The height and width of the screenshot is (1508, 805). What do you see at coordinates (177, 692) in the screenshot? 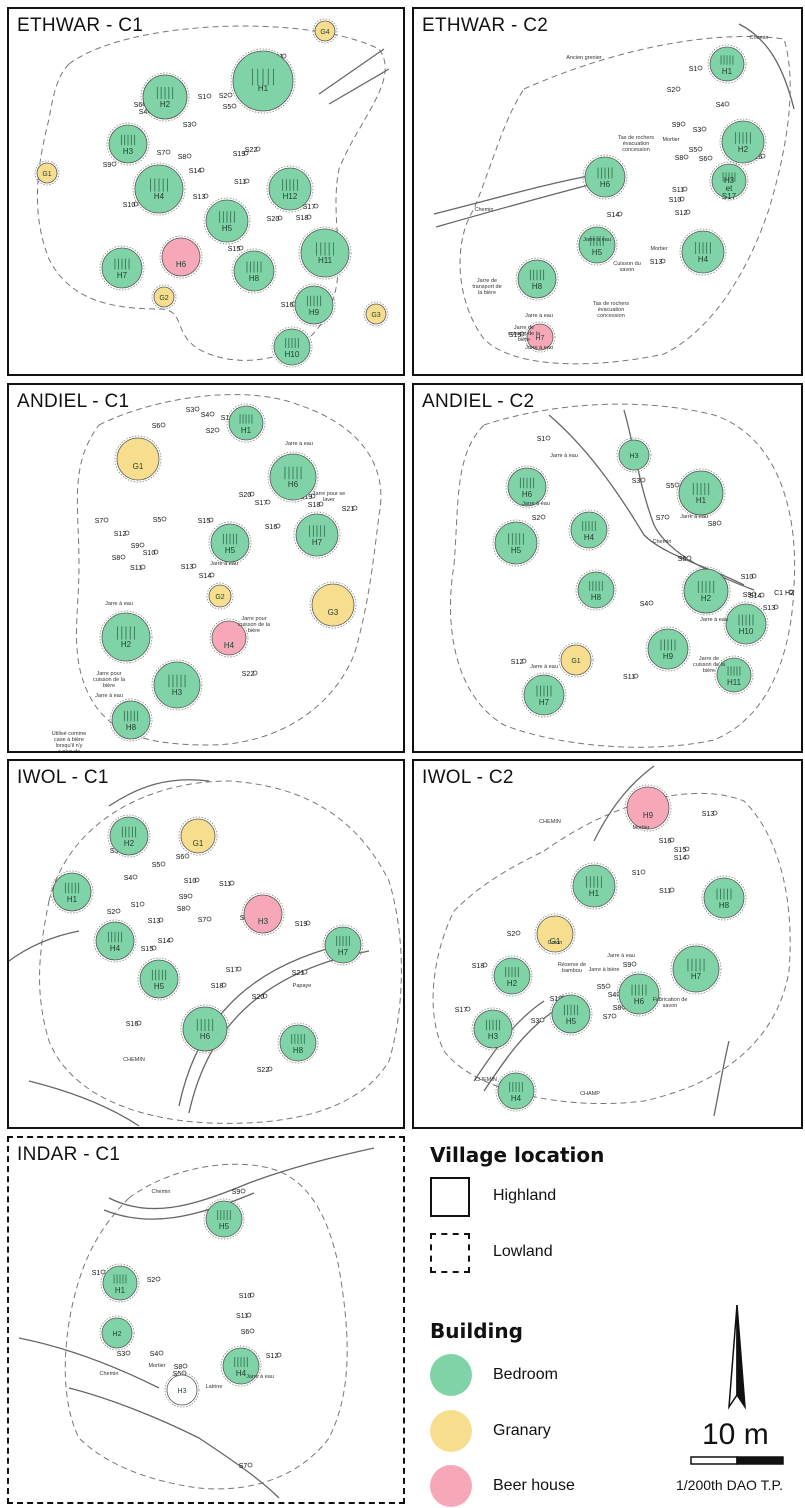
I see `building-label: H3` at bounding box center [177, 692].